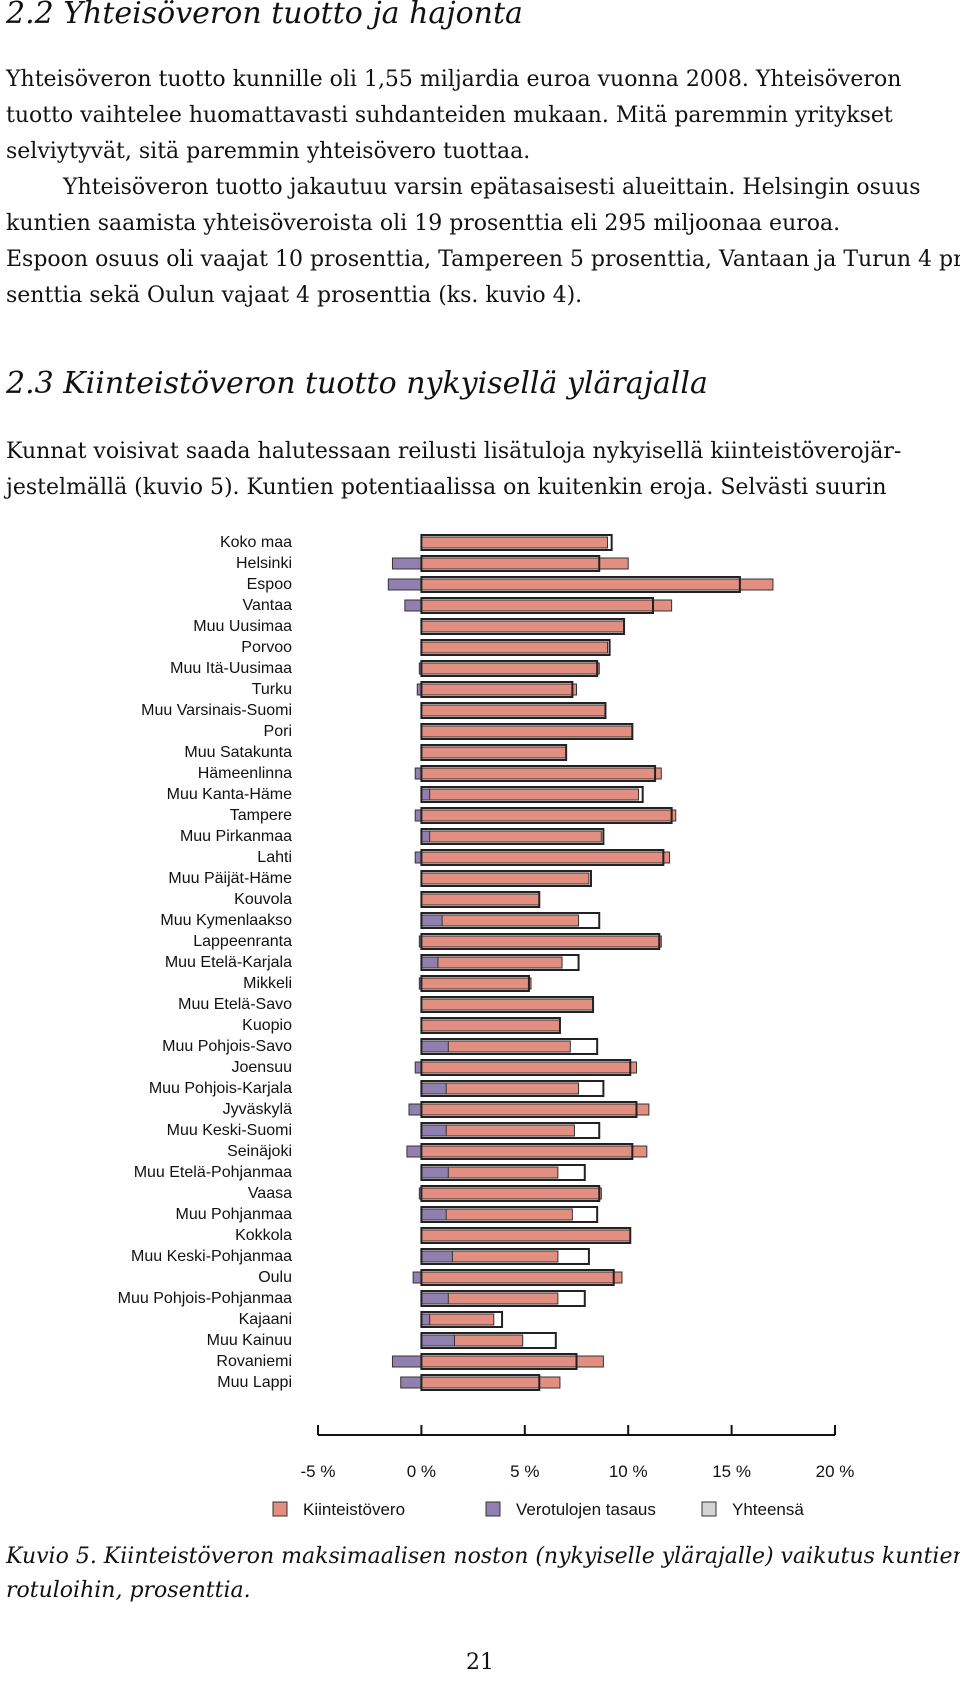 Image resolution: width=960 pixels, height=1682 pixels. What do you see at coordinates (249, 1340) in the screenshot?
I see `category-label: Muu Kainuu` at bounding box center [249, 1340].